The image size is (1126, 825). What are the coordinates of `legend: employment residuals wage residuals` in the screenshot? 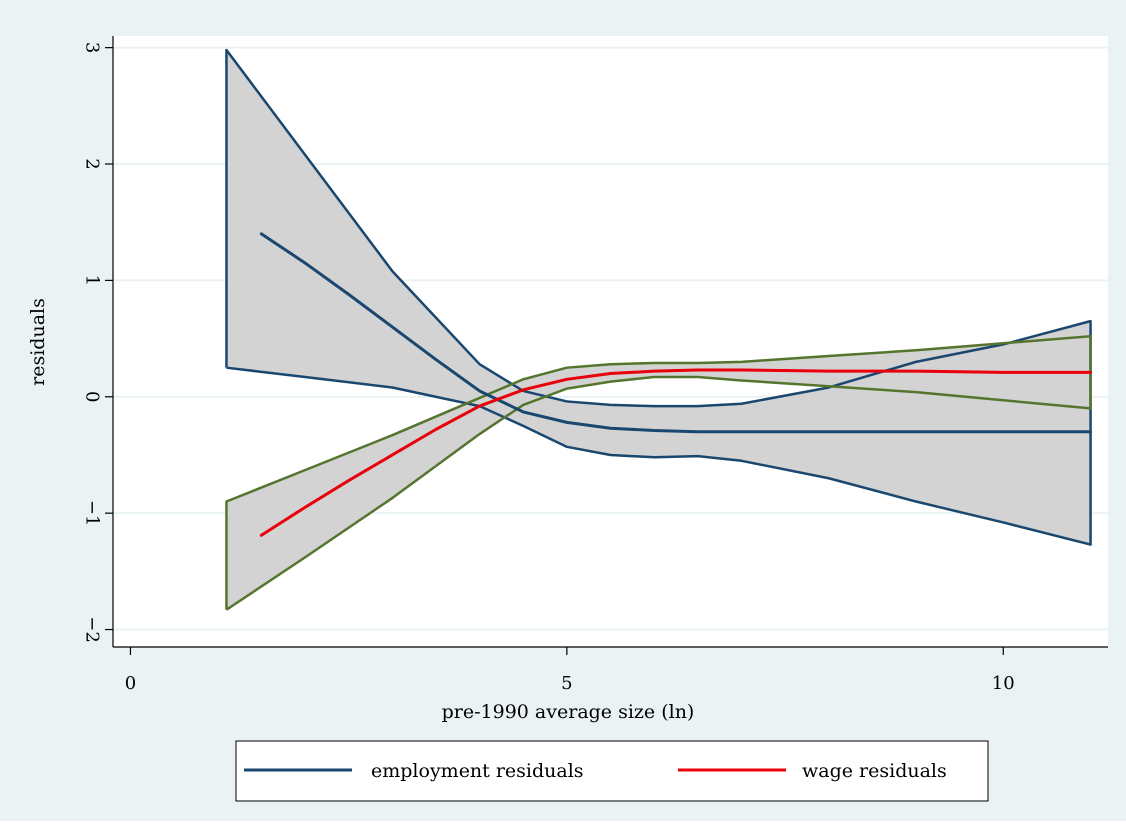 It's located at (612, 771).